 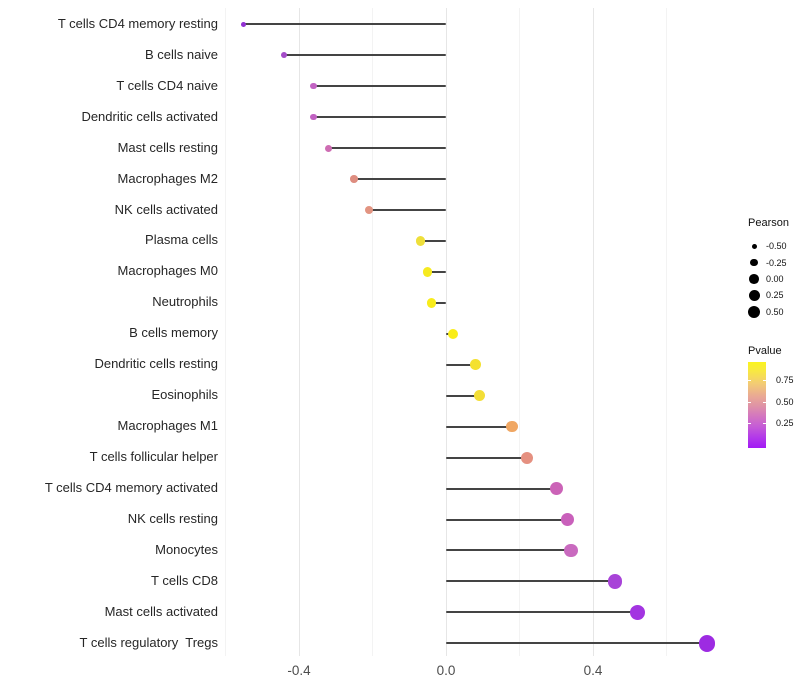 I want to click on x-tick-label: 0.0, so click(x=446, y=670).